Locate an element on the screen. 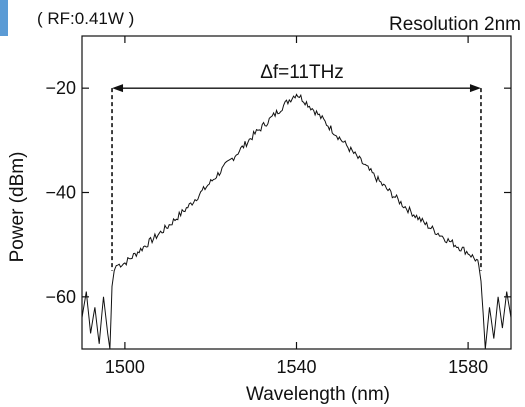 The image size is (525, 407). x-tick-label: 1580 is located at coordinates (468, 367).